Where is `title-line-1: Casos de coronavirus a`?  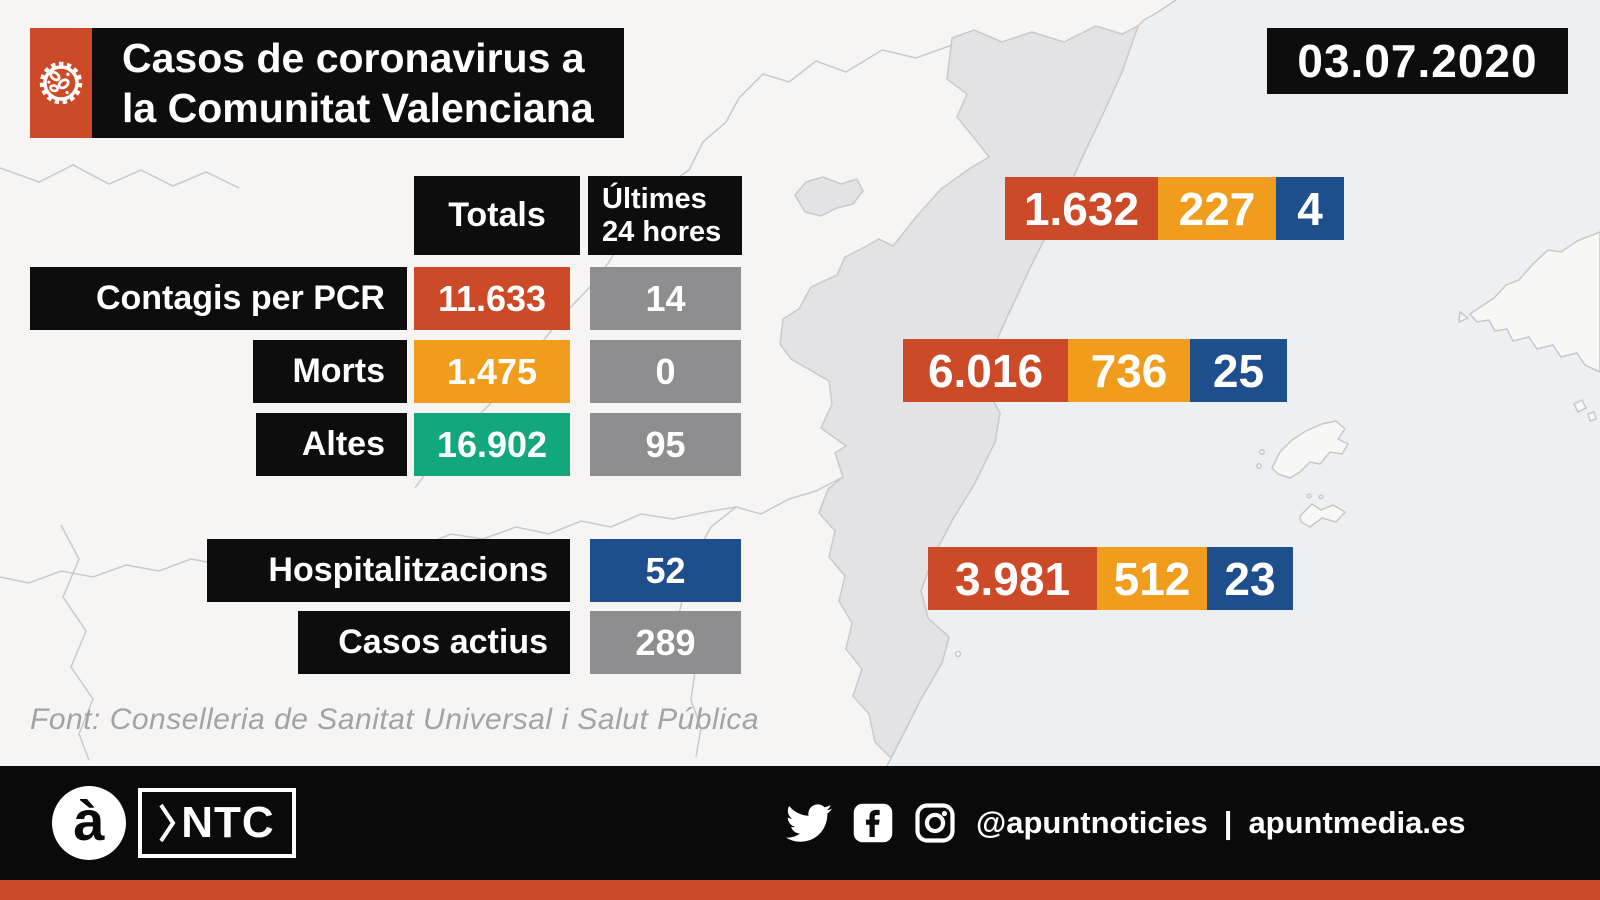 title-line-1: Casos de coronavirus a is located at coordinates (353, 58).